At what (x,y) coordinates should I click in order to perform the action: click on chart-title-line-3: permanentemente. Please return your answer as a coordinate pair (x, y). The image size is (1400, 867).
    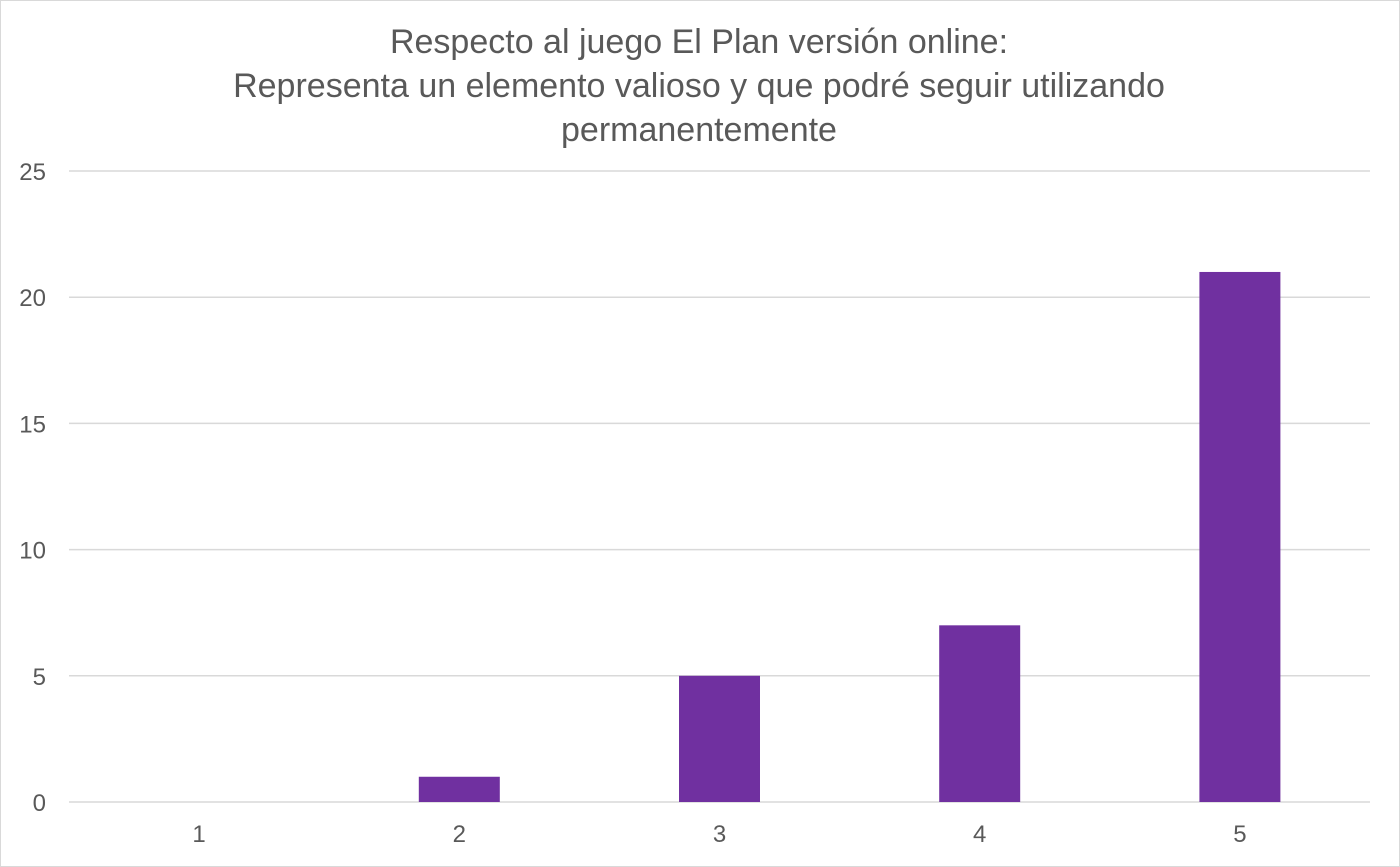
    Looking at the image, I should click on (699, 130).